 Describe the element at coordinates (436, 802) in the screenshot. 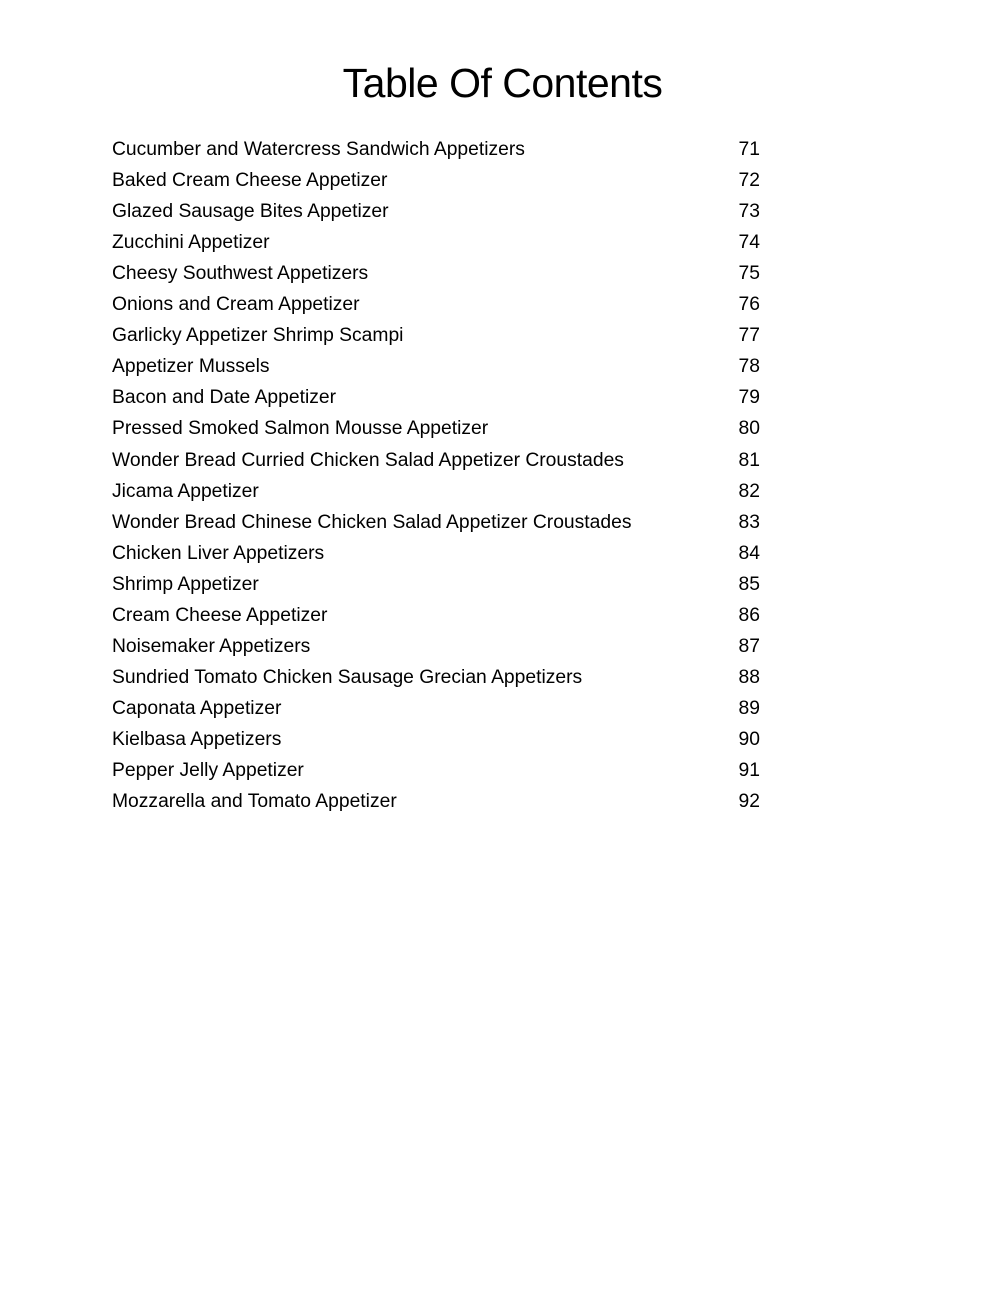

I see `toc-entry: Mozzarella and Tomato Appetizer 92` at that location.